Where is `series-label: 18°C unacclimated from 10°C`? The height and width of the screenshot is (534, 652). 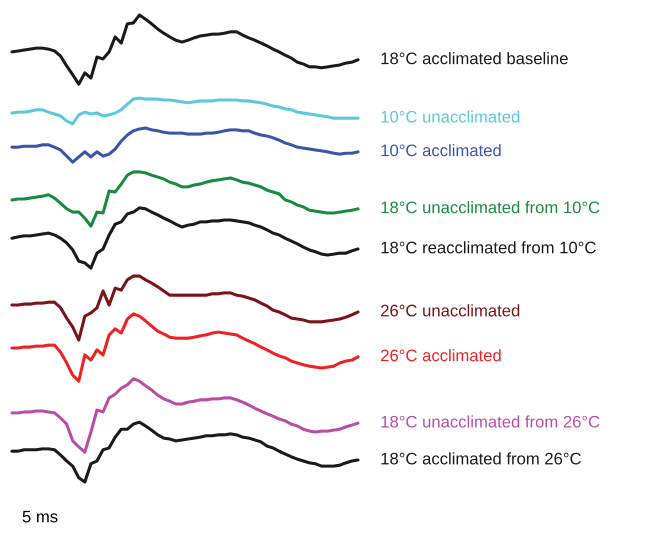
series-label: 18°C unacclimated from 10°C is located at coordinates (490, 207).